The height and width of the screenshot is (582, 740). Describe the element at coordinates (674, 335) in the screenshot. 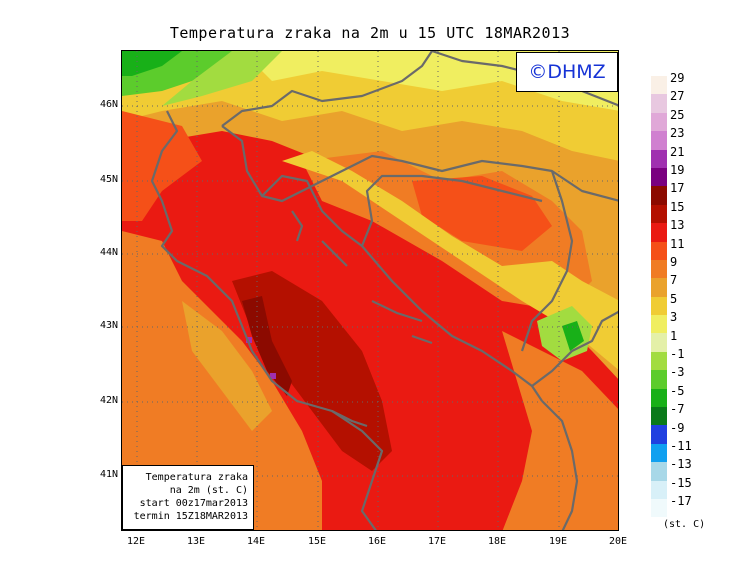

I see `legend-label: 1` at that location.